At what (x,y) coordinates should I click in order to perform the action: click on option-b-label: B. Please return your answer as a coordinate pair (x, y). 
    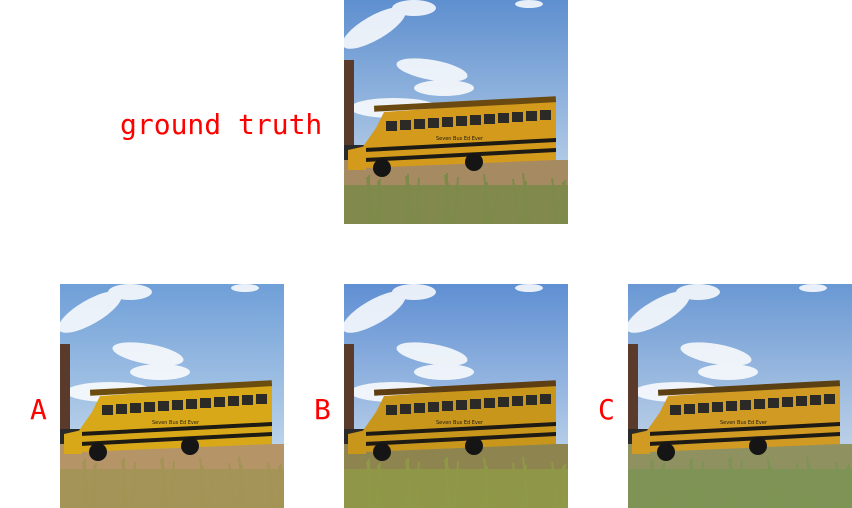
    Looking at the image, I should click on (322, 409).